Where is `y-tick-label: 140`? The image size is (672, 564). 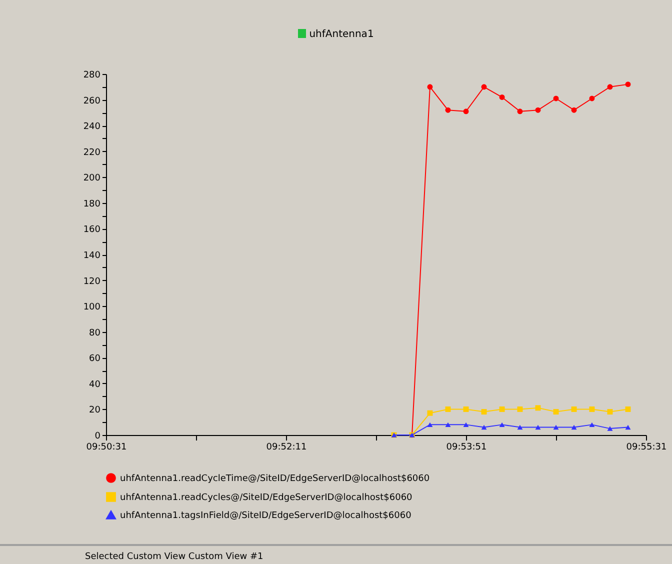 y-tick-label: 140 is located at coordinates (92, 256).